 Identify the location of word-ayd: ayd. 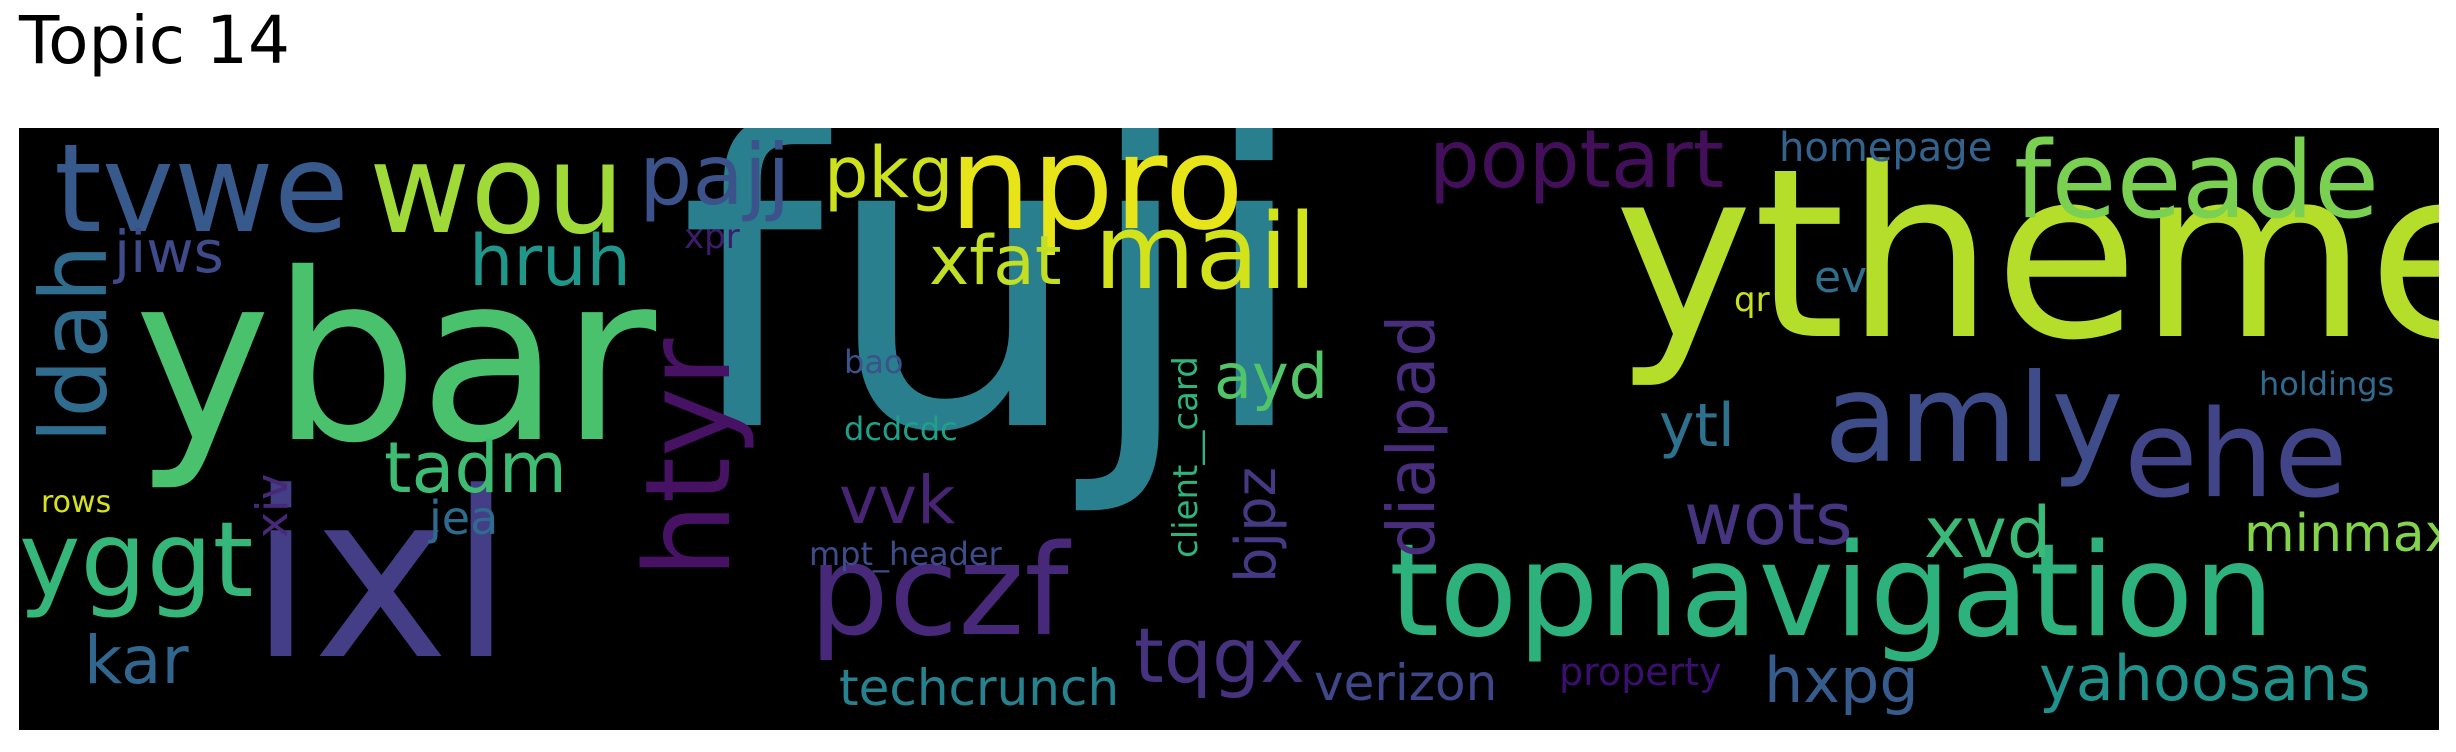
(1271, 376).